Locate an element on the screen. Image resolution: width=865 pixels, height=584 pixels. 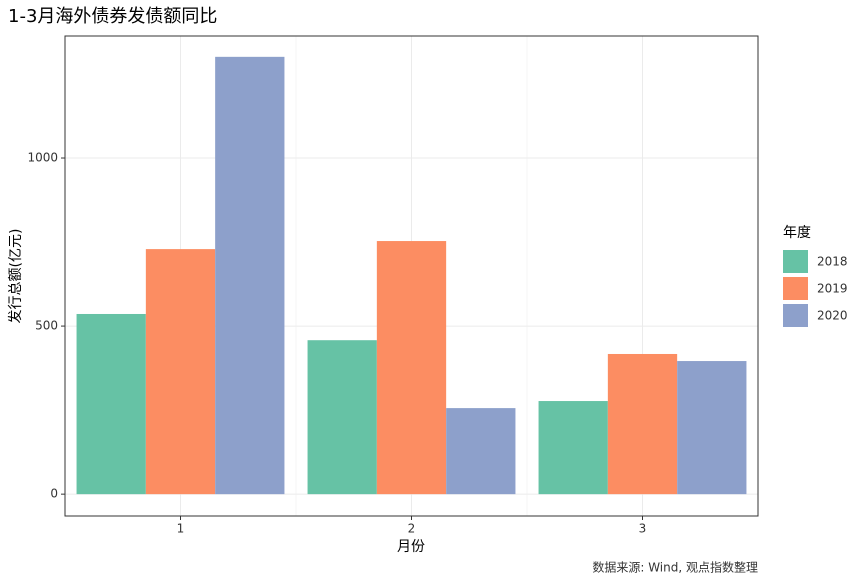
legend-label: 2018 is located at coordinates (832, 262).